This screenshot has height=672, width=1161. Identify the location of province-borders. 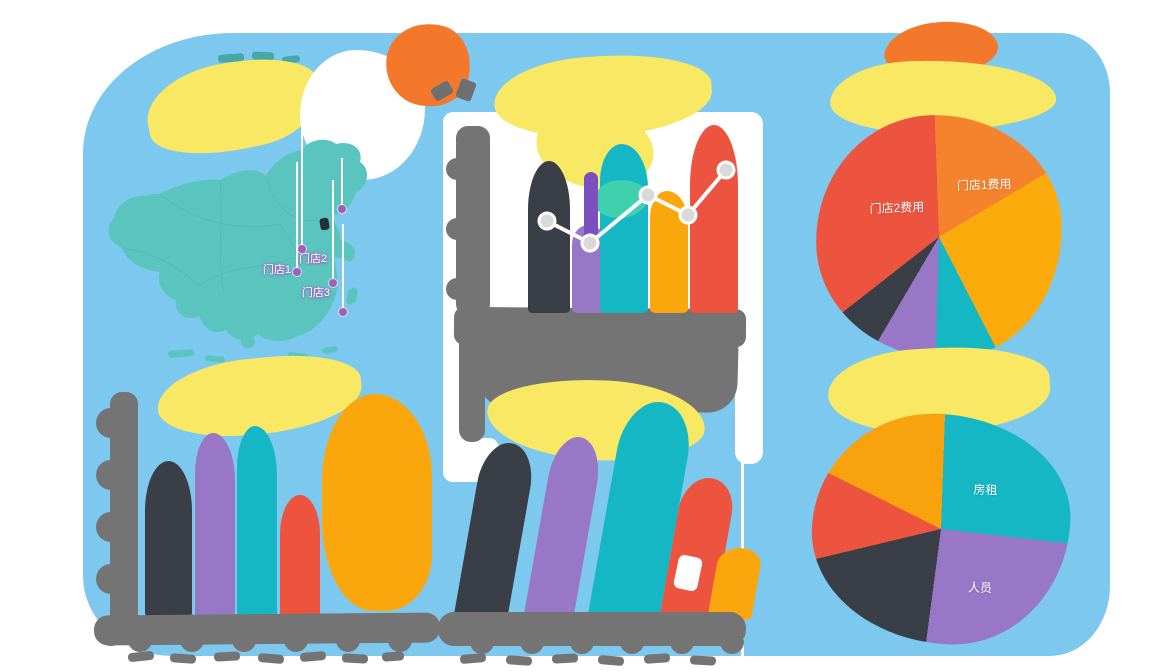
(220, 234).